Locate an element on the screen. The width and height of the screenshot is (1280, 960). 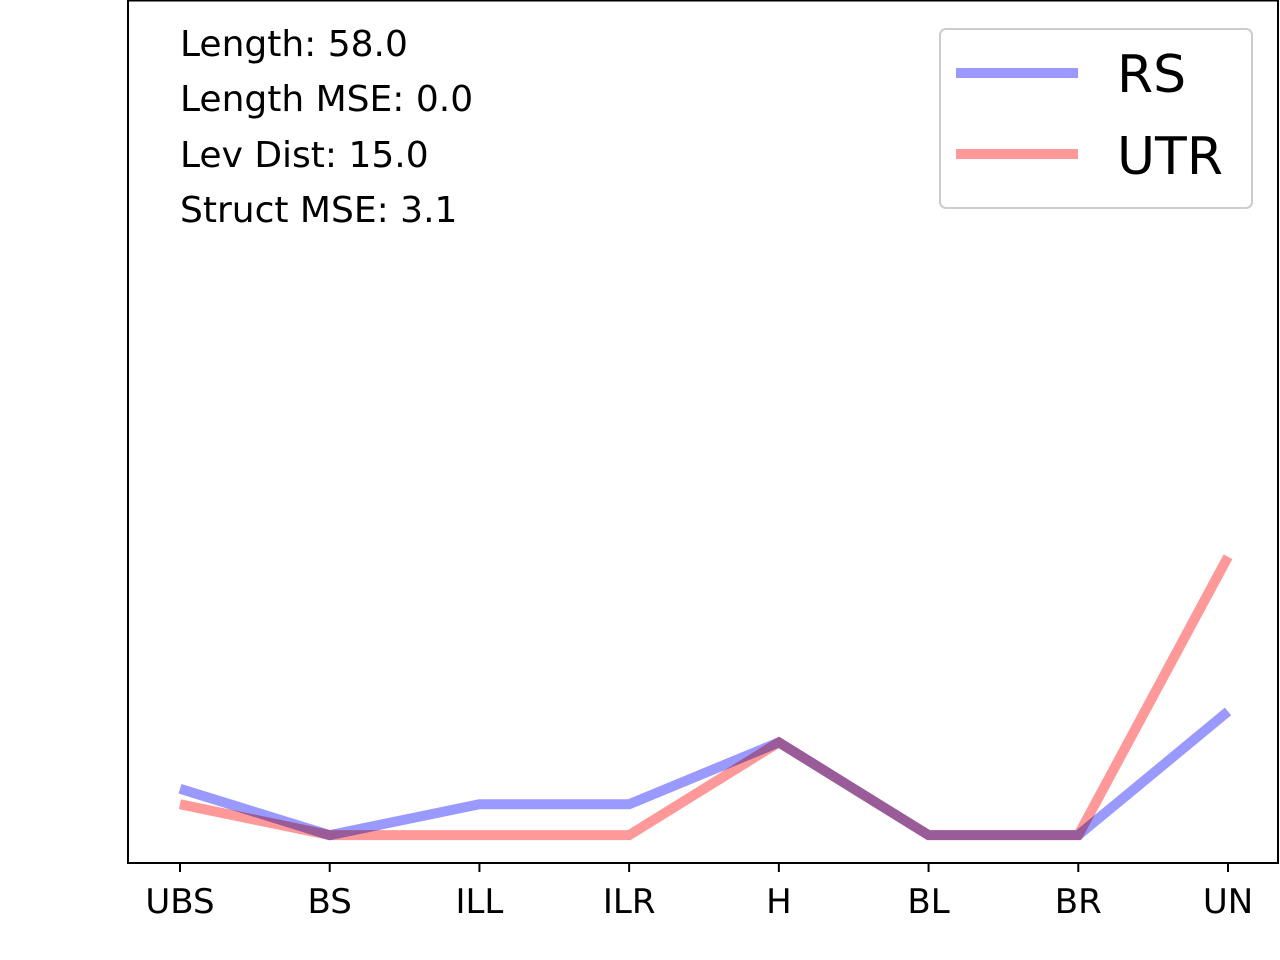
annotation-struct-mse: Struct MSE: 3.1 is located at coordinates (318, 210).